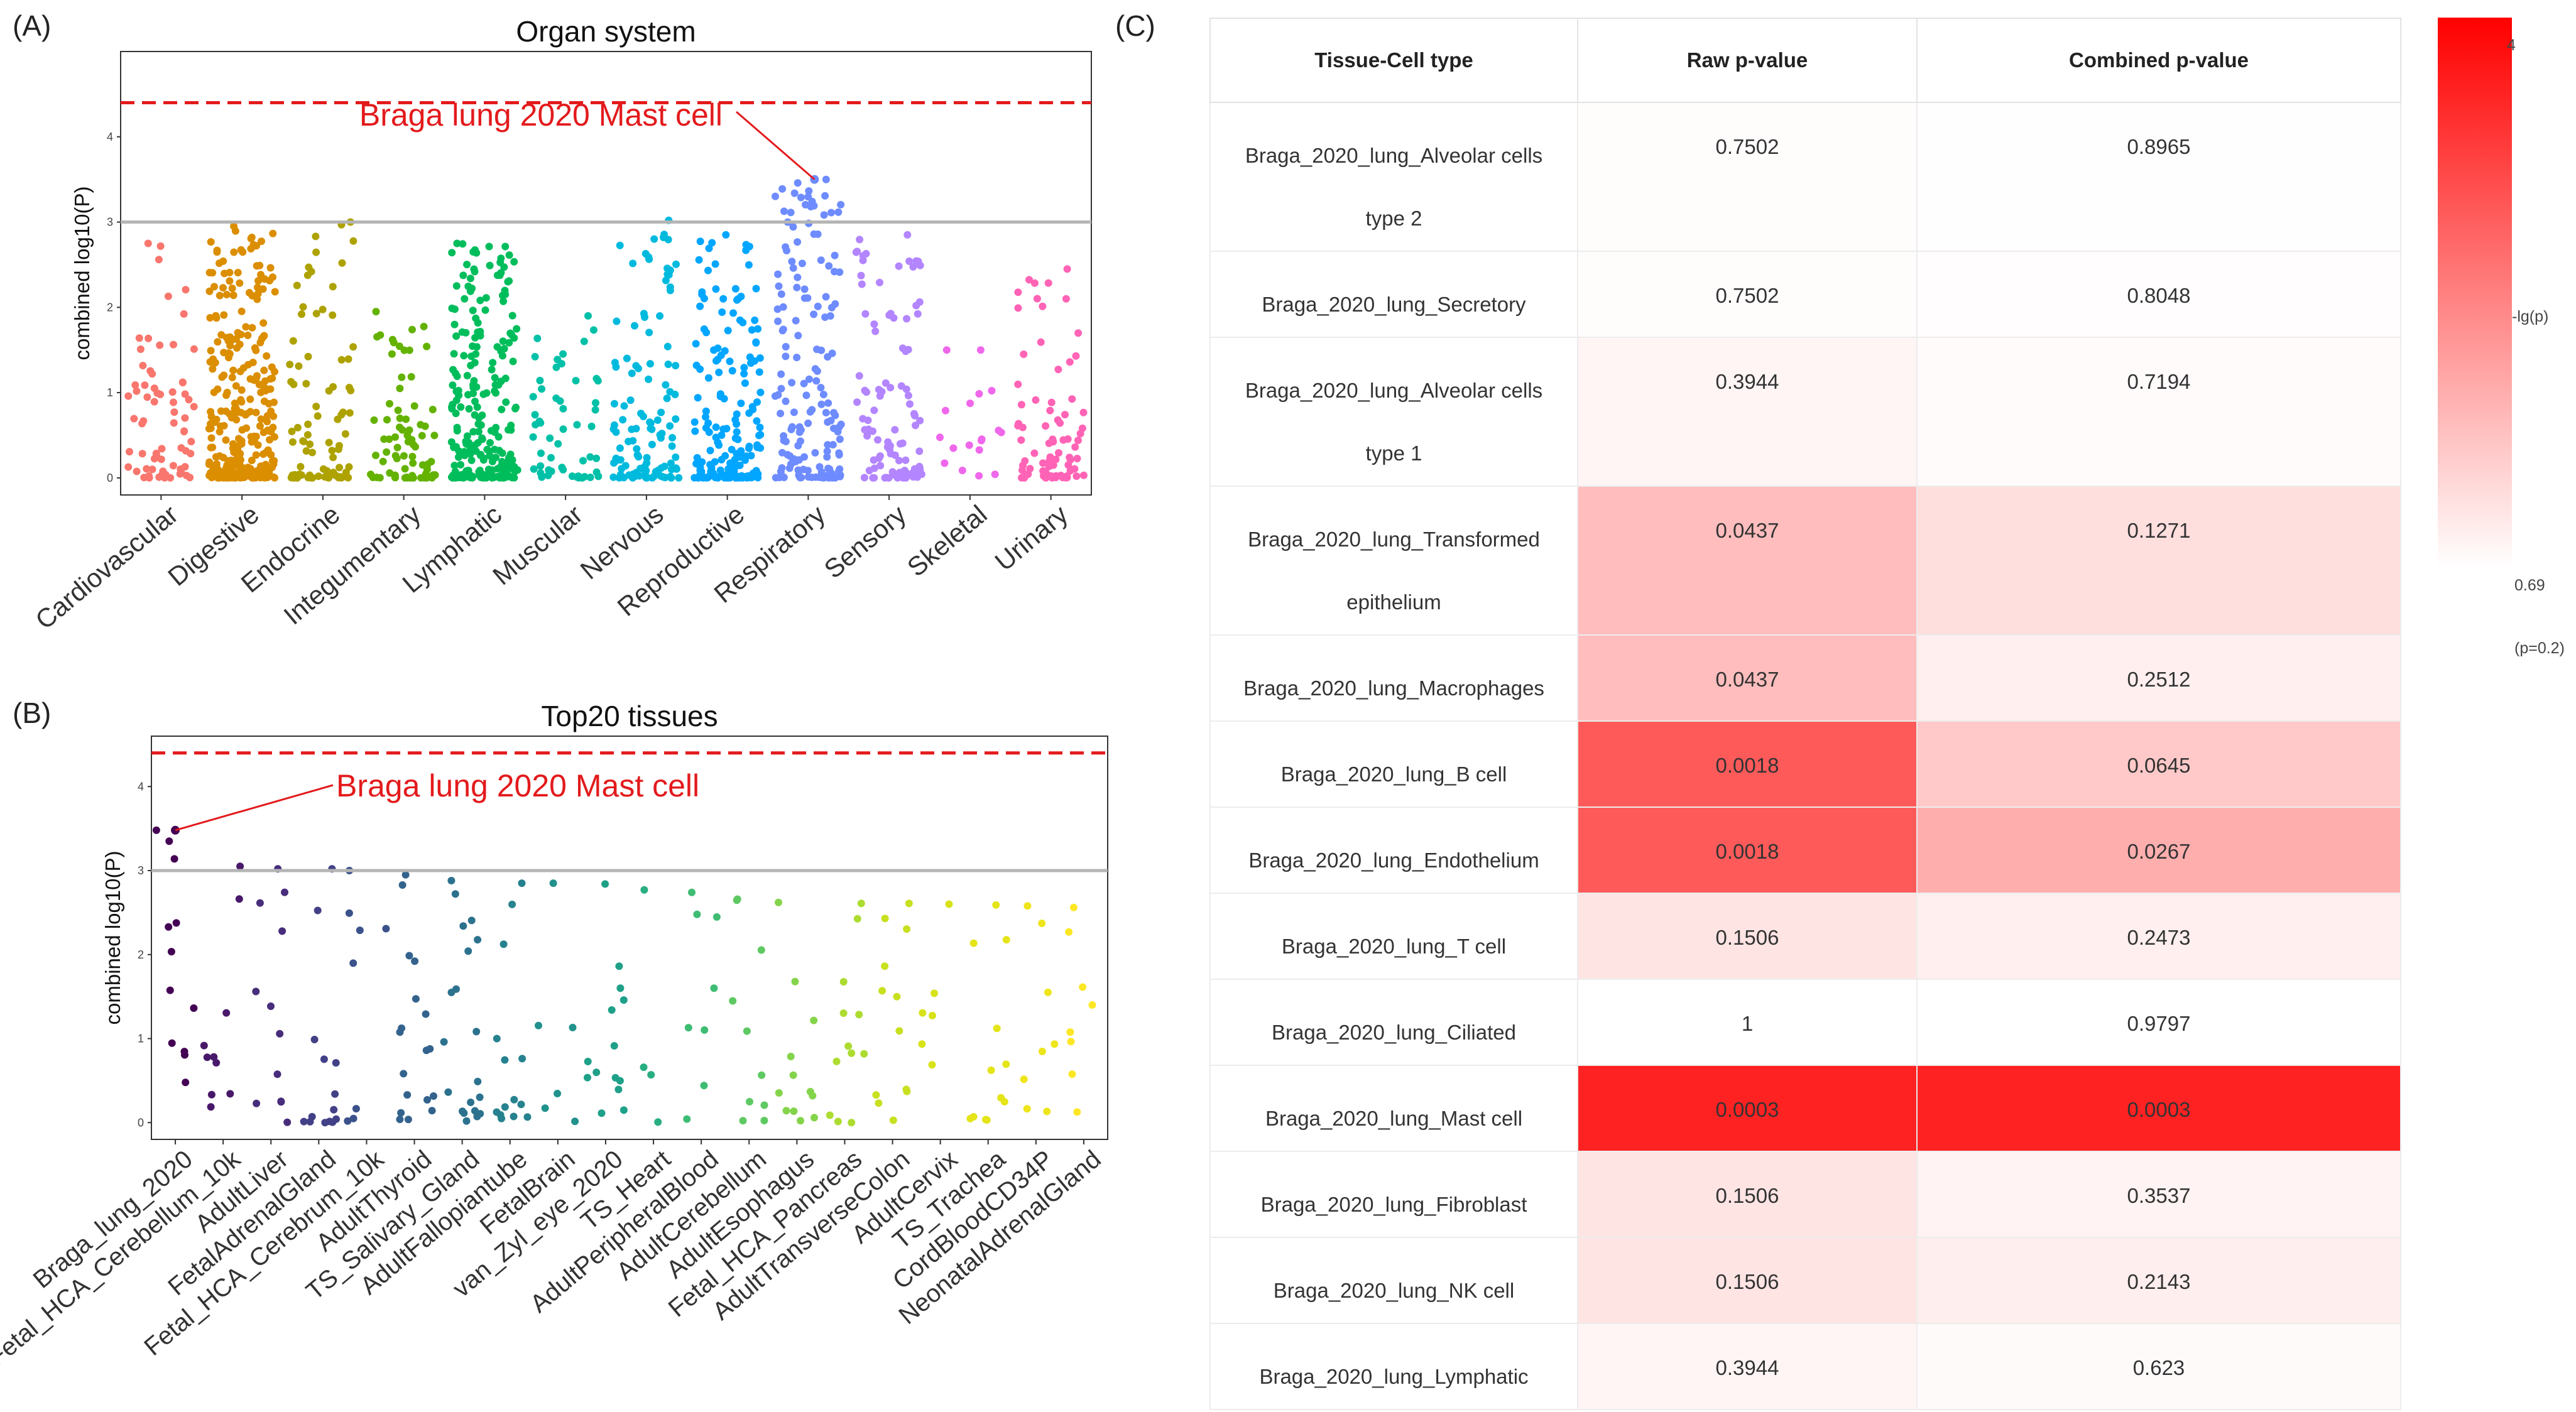 The height and width of the screenshot is (1412, 2576). I want to click on legend-max-label: 4, so click(2511, 45).